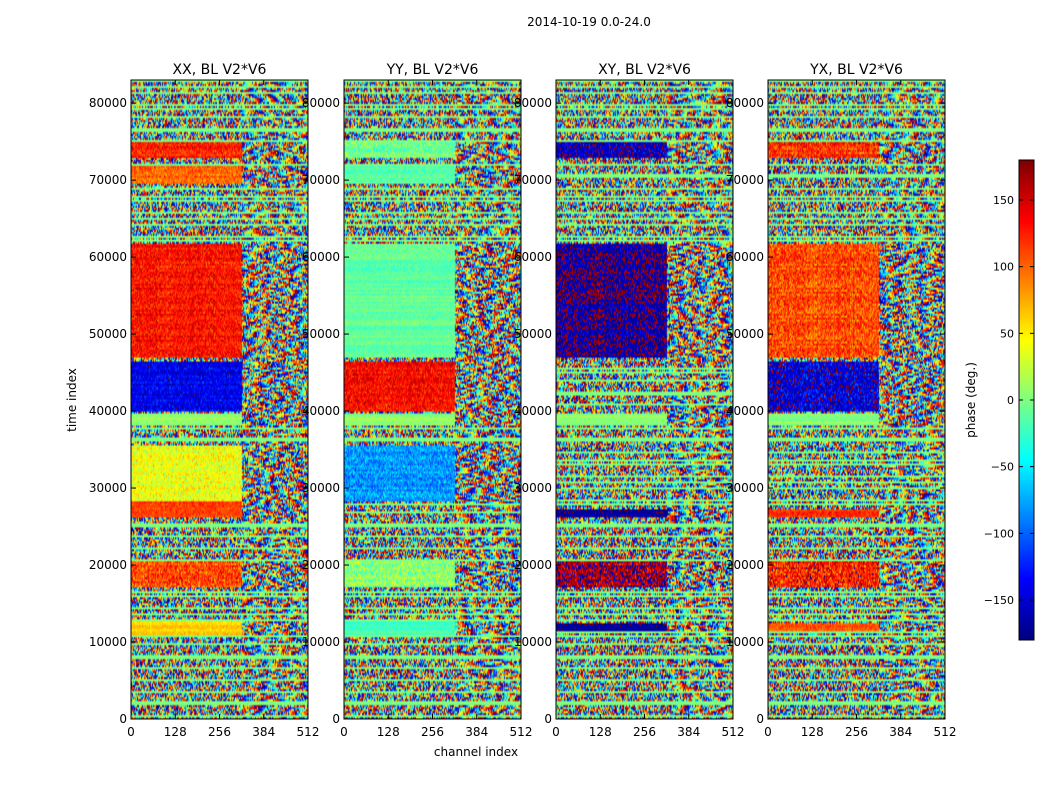  I want to click on figure-suptitle: 2014-10-19 0.0-24.0, so click(589, 22).